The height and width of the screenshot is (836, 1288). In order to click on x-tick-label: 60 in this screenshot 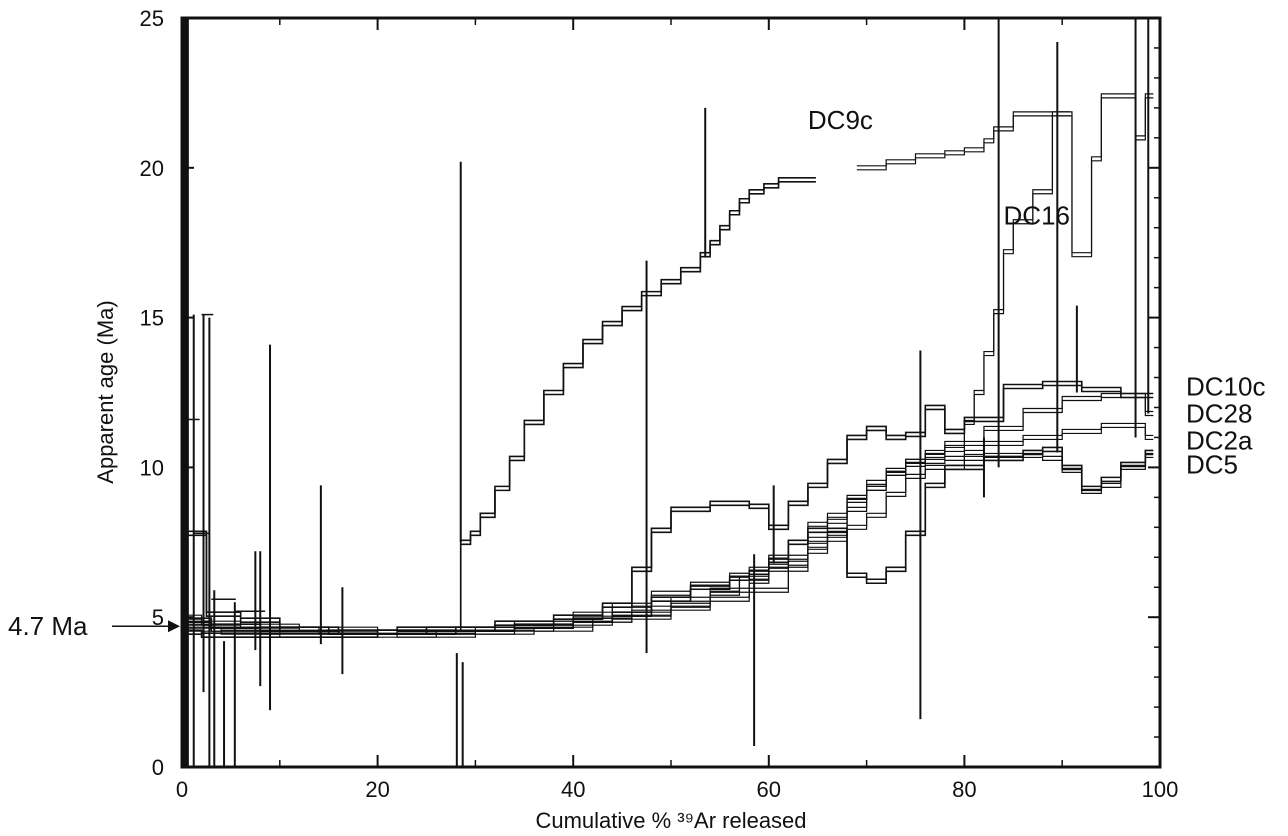, I will do `click(769, 789)`.